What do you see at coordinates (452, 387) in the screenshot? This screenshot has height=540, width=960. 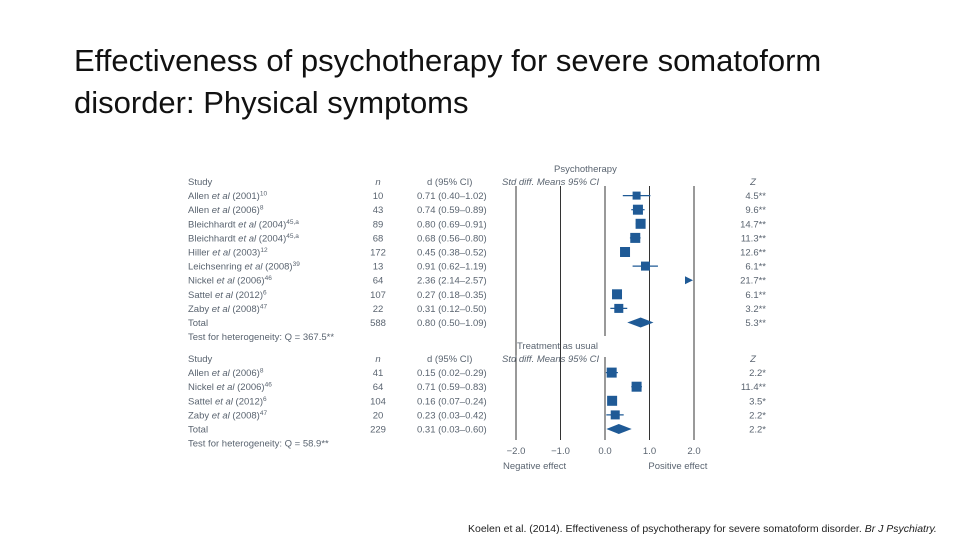 I see `study-d: 0.71 (0.59–0.83)` at bounding box center [452, 387].